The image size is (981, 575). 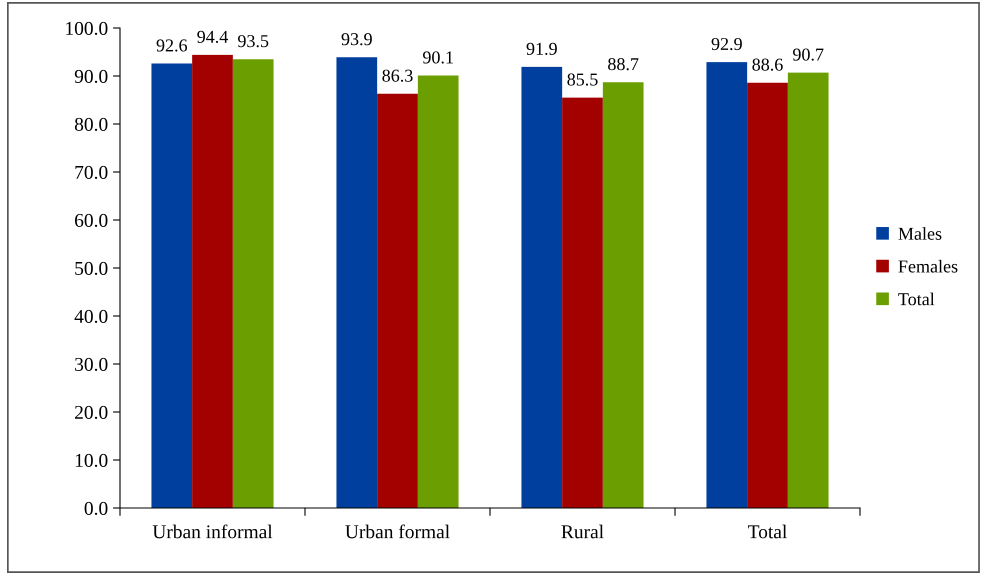 I want to click on data-label: 90.7, so click(x=808, y=54).